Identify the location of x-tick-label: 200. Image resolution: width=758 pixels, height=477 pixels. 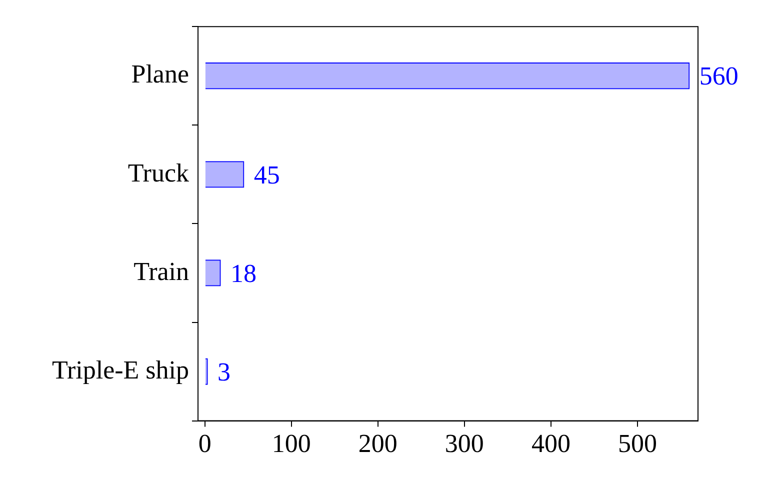
(378, 443).